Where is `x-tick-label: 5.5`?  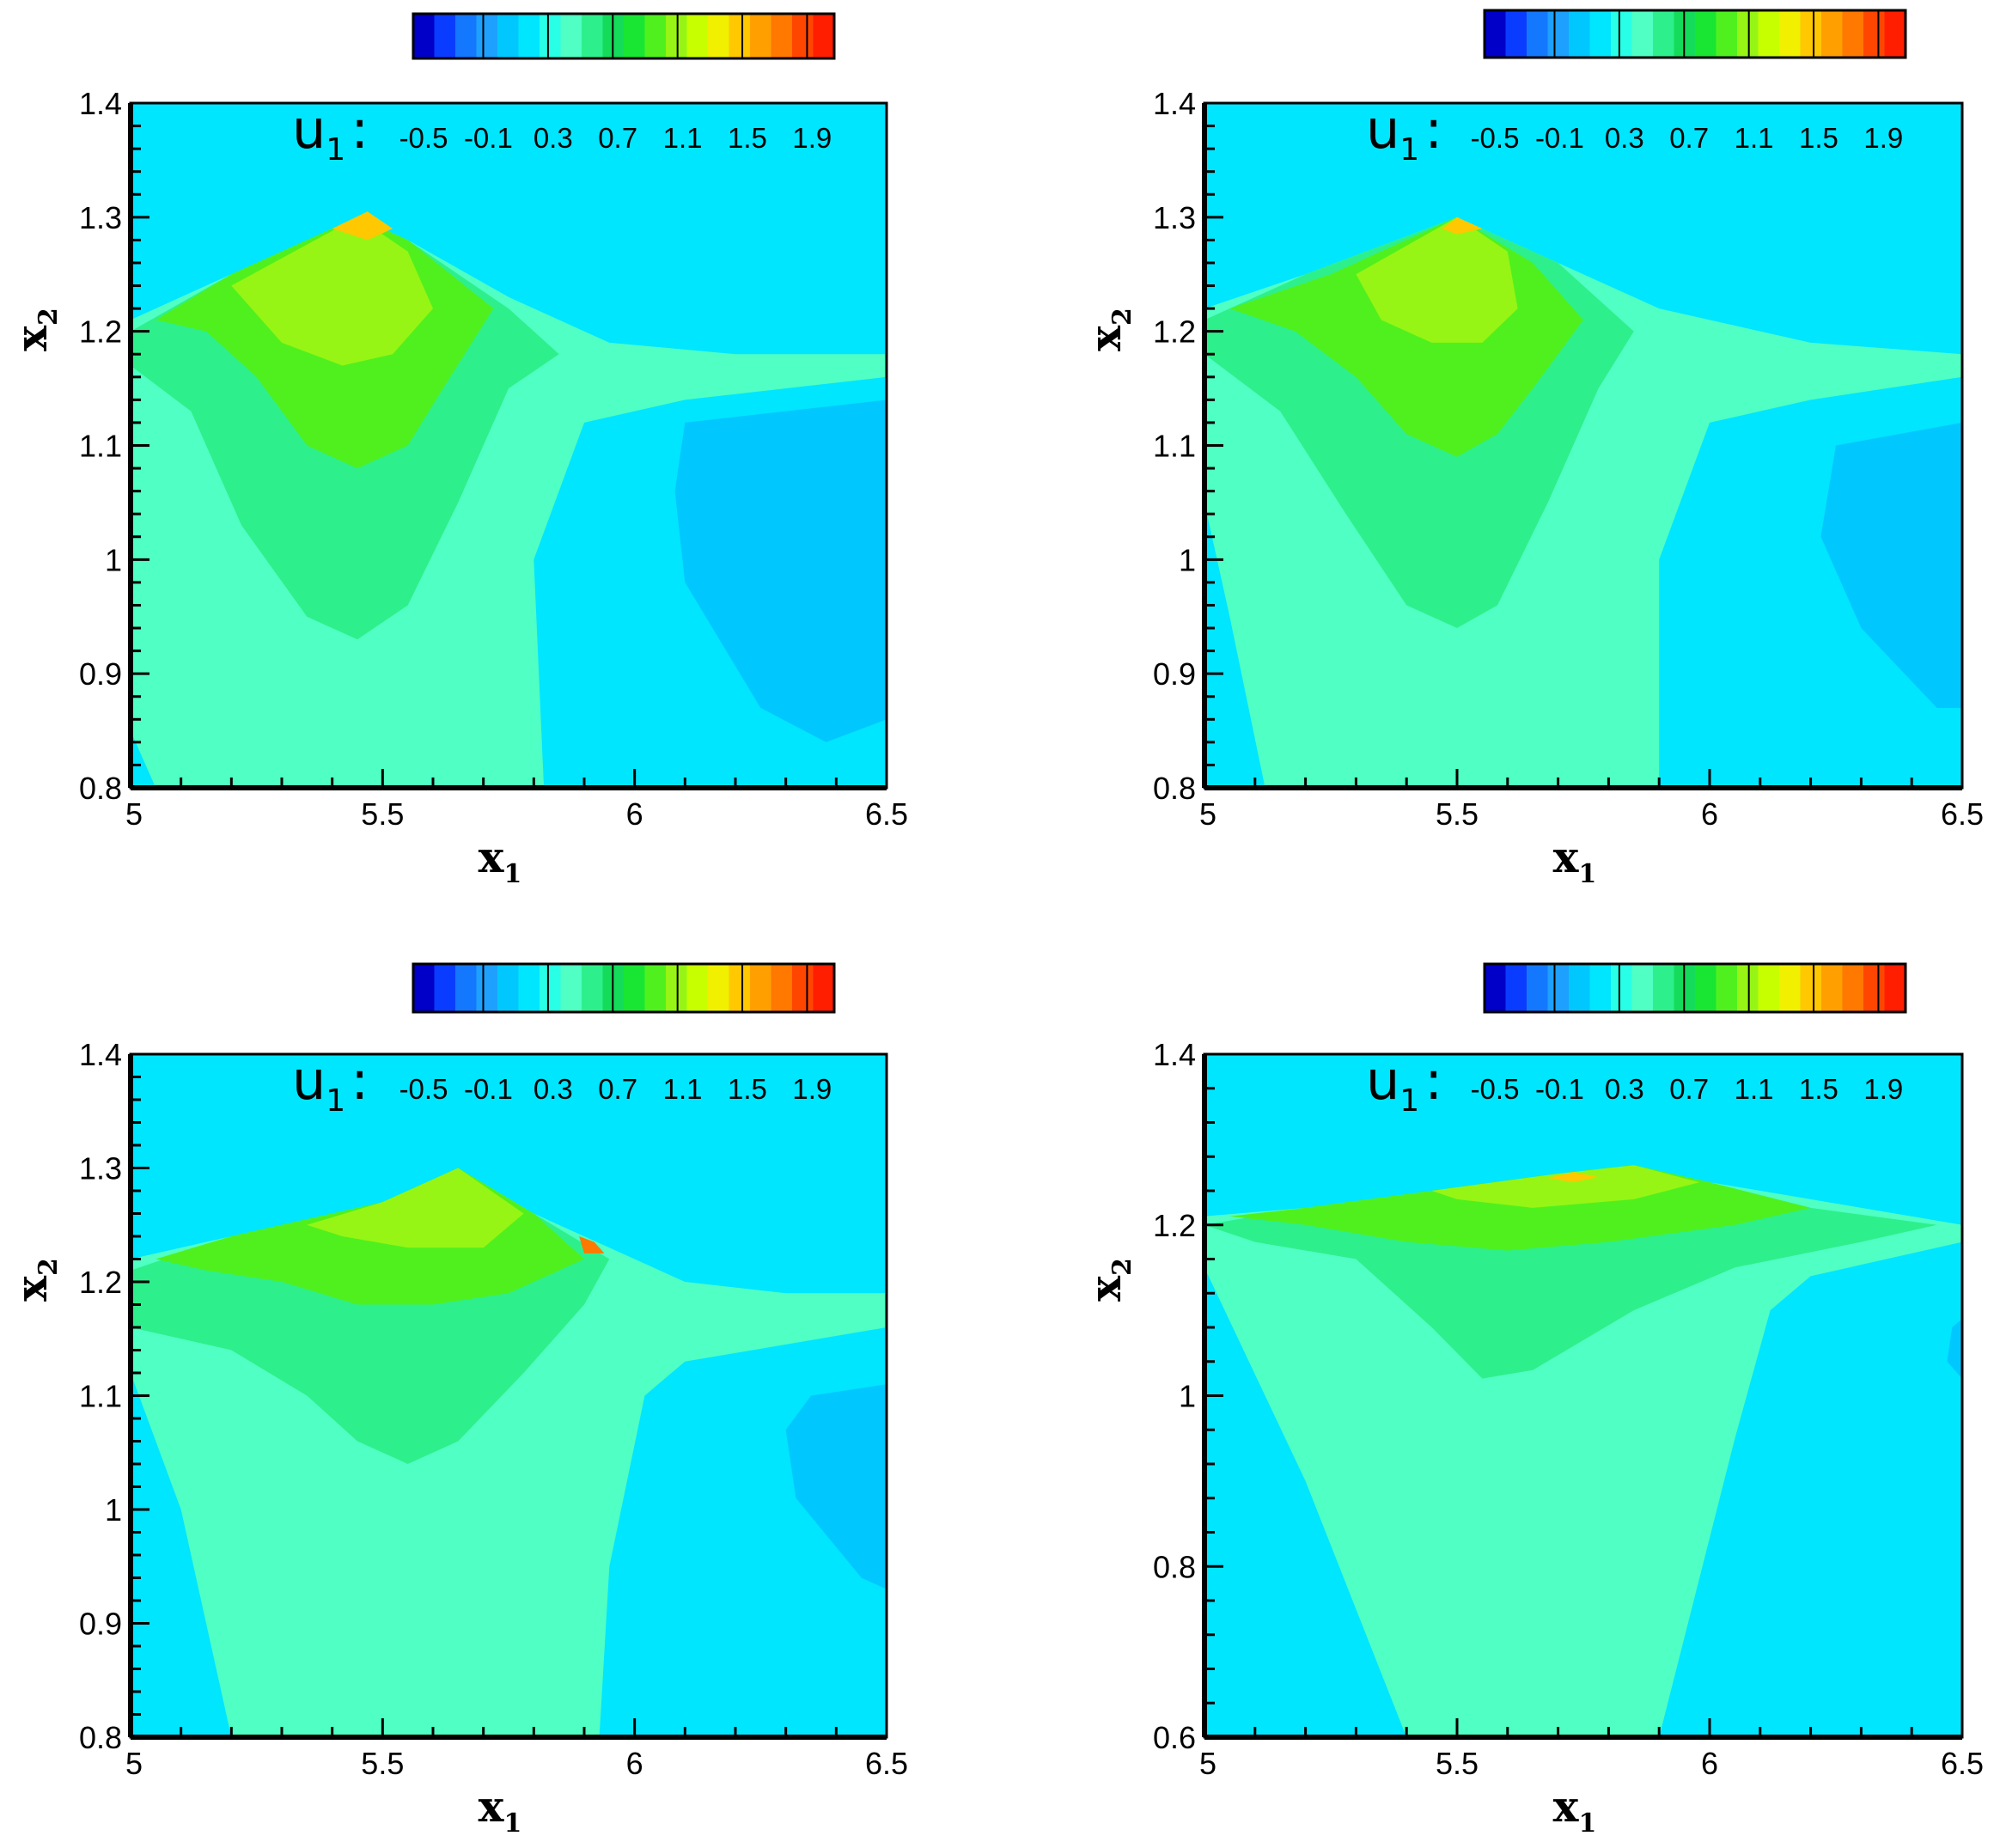 x-tick-label: 5.5 is located at coordinates (382, 814).